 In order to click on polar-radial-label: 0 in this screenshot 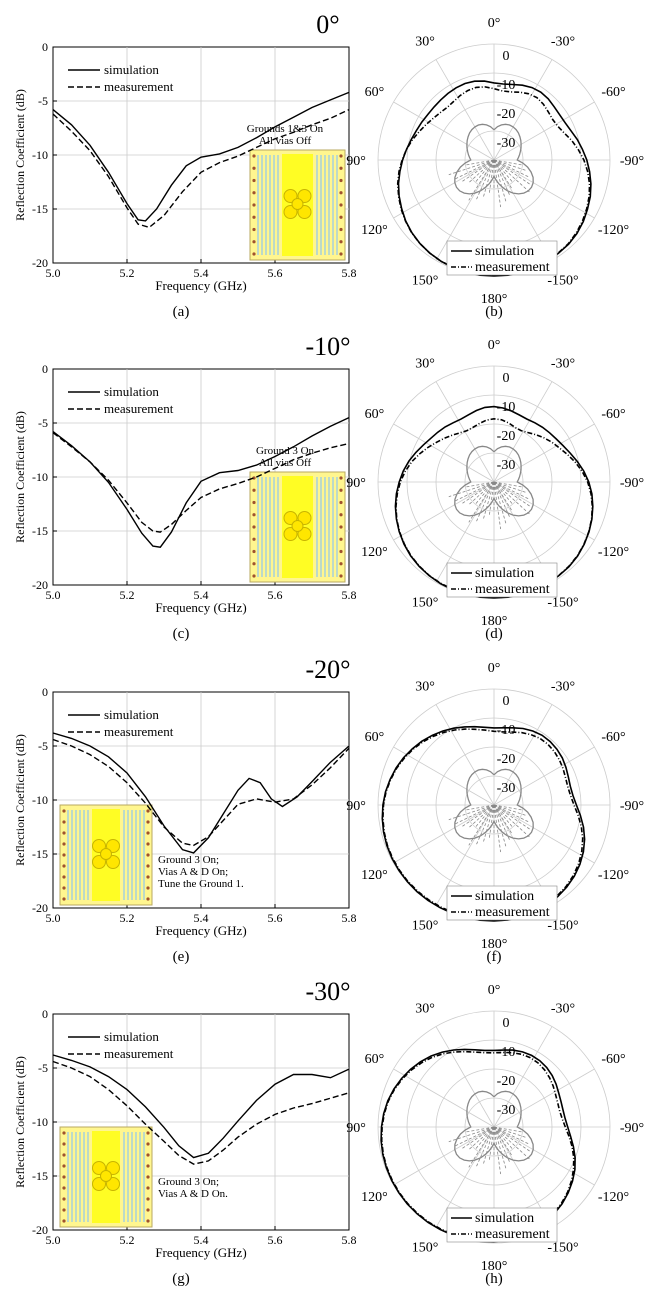, I will do `click(506, 378)`.